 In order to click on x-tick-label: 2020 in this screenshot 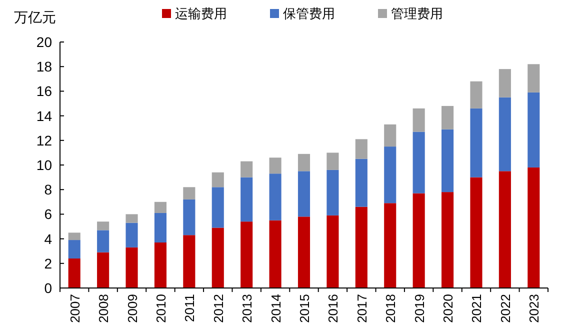, I will do `click(448, 308)`.